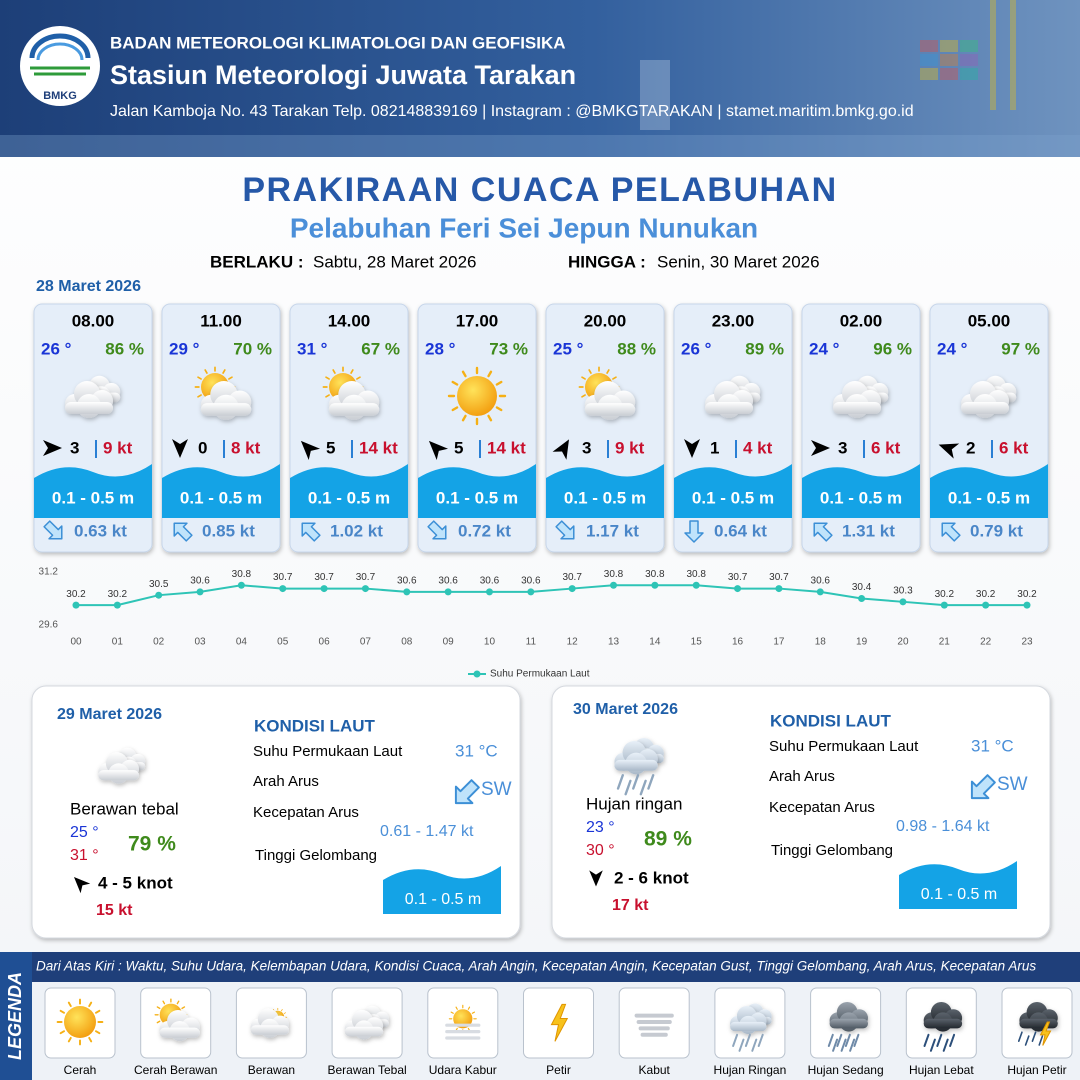  Describe the element at coordinates (1045, 1033) in the screenshot. I see `lightning` at that location.